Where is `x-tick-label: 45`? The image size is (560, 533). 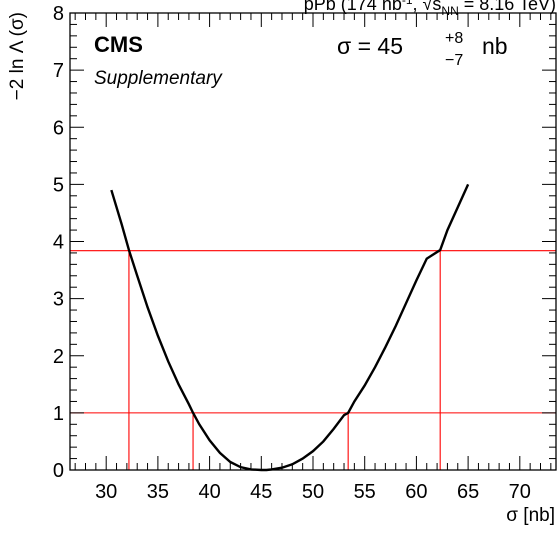
x-tick-label: 45 is located at coordinates (261, 492).